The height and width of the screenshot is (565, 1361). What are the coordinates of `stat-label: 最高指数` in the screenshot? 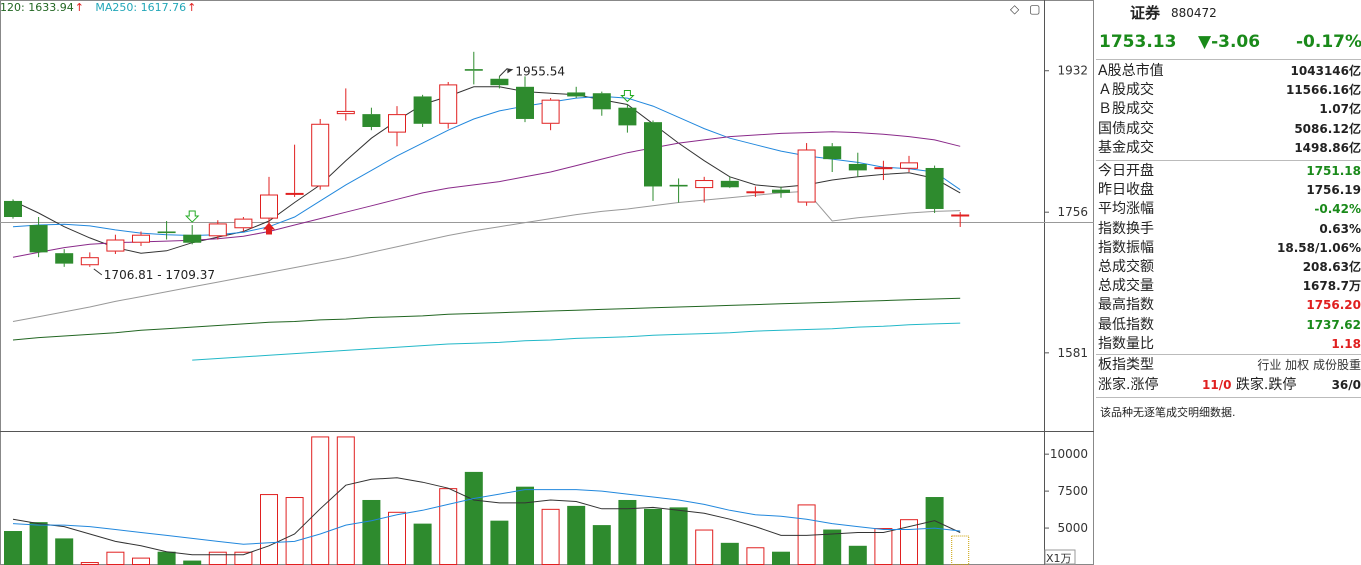 It's located at (1126, 305).